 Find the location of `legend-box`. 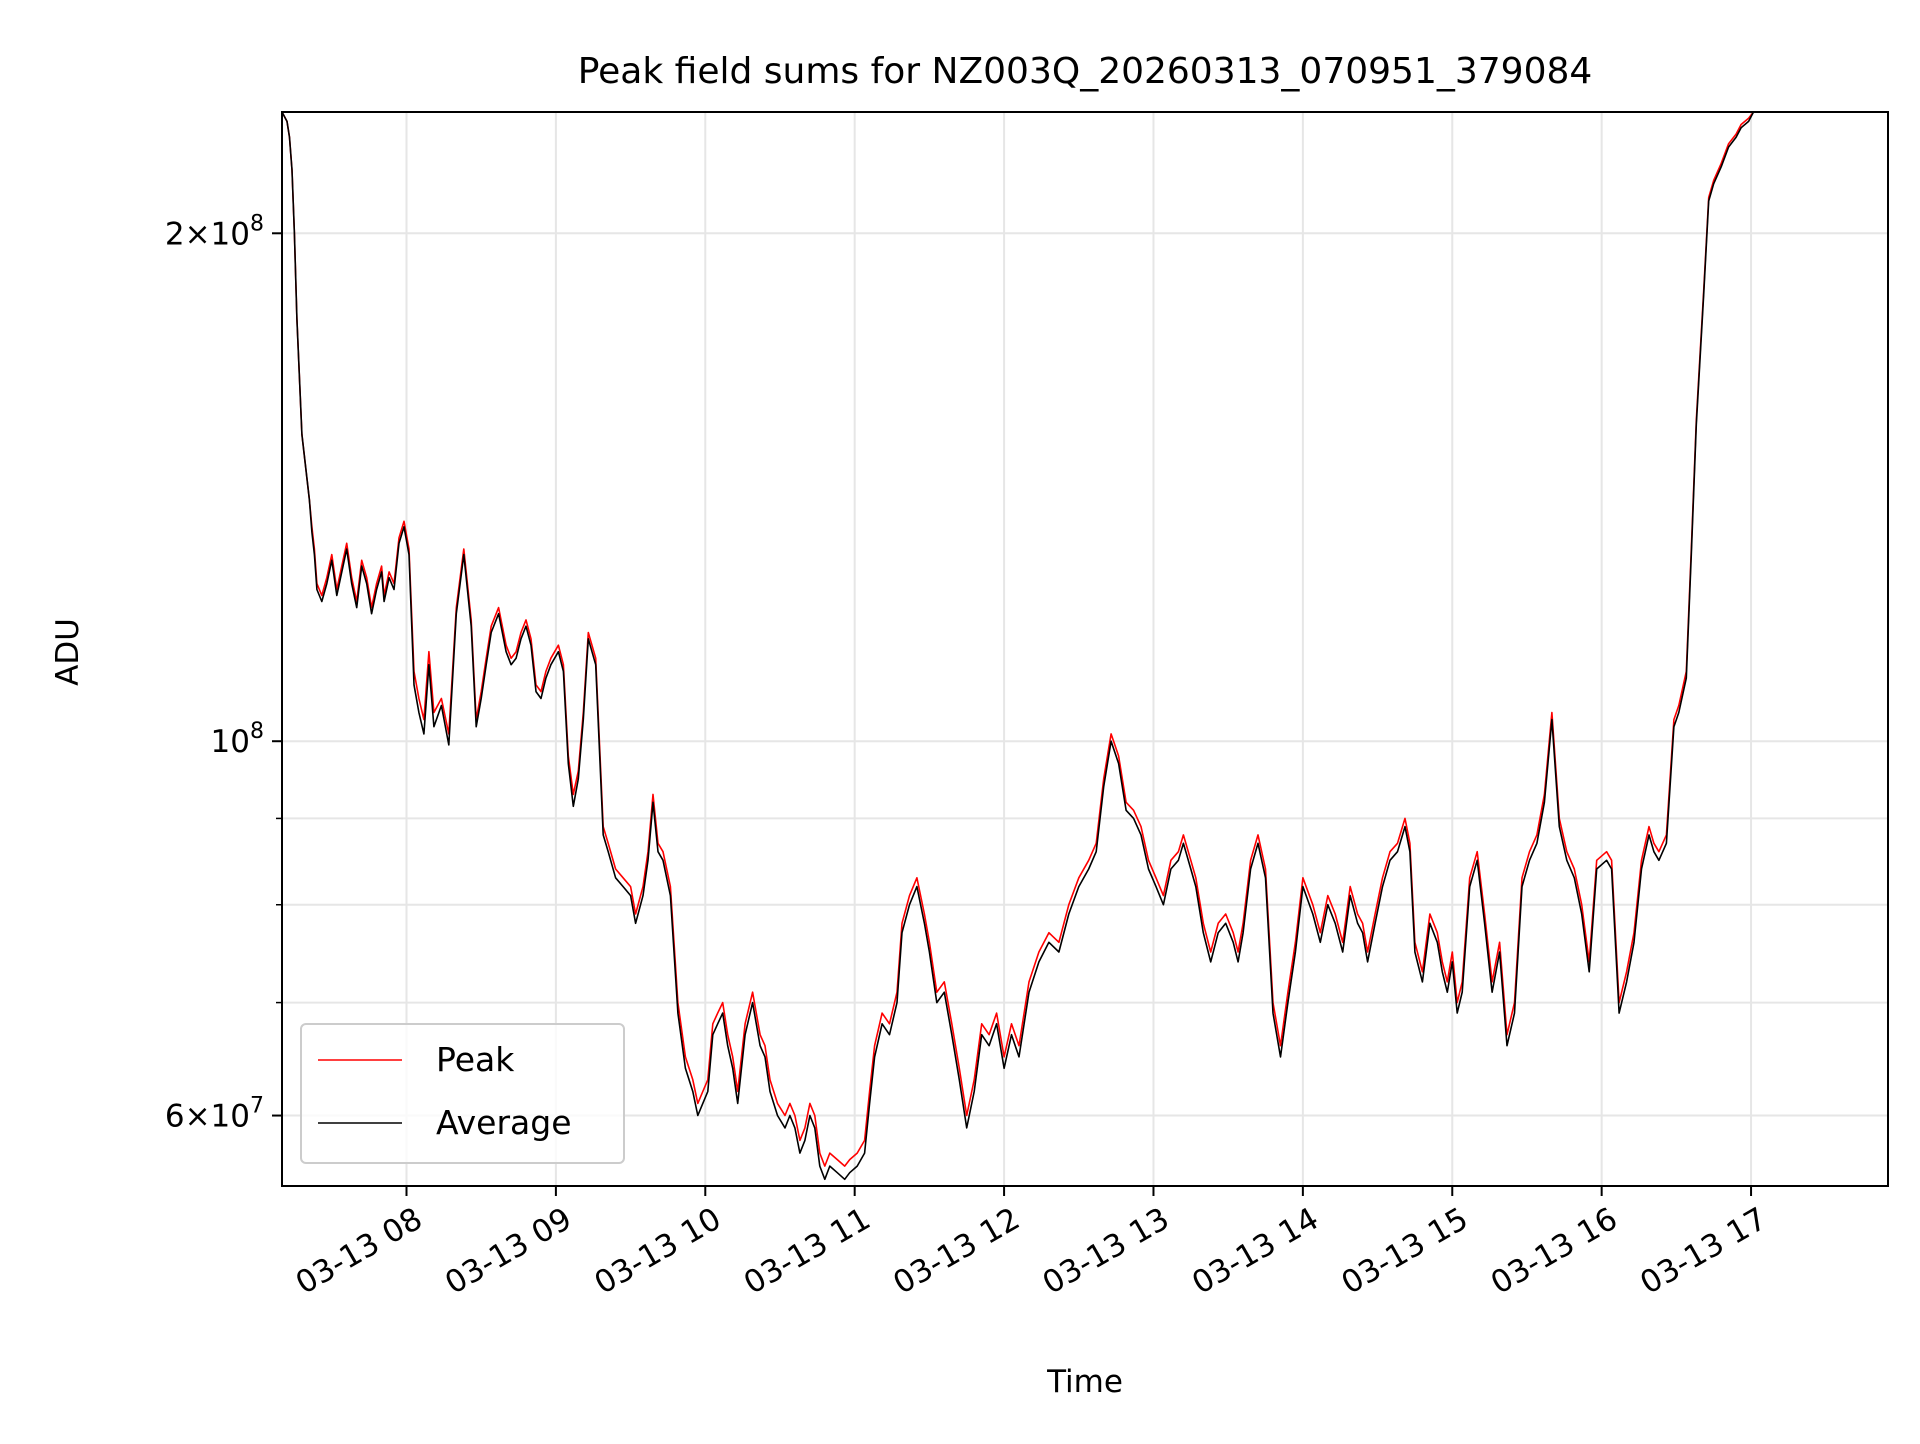

legend-box is located at coordinates (462, 1093).